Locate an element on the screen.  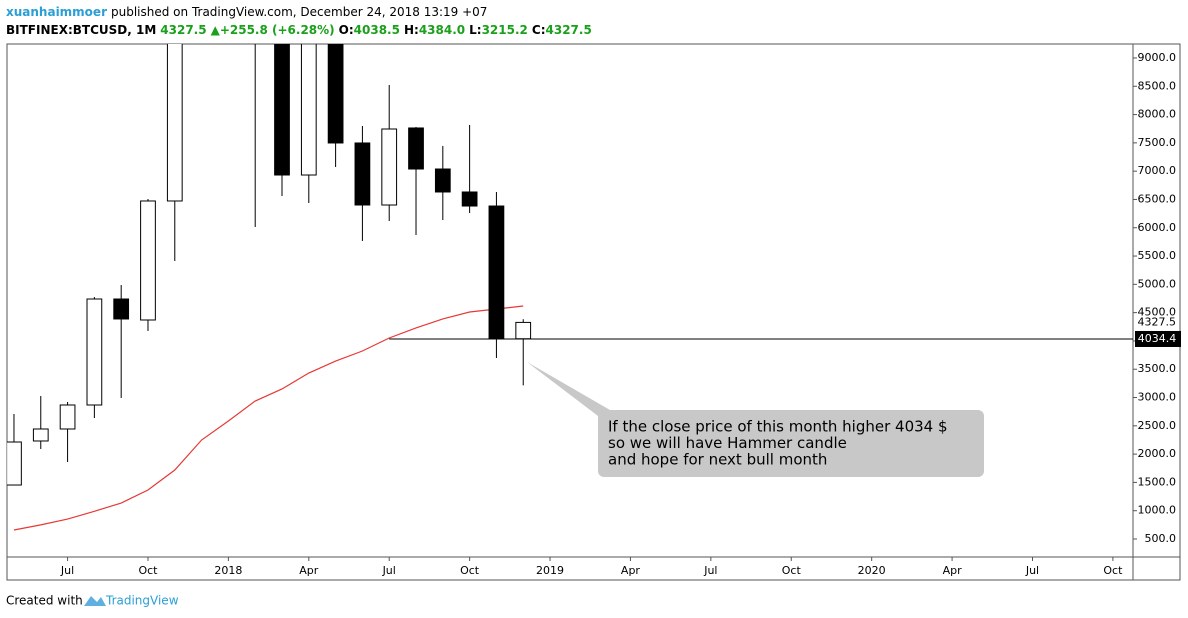
callout-pointer is located at coordinates (568, 389).